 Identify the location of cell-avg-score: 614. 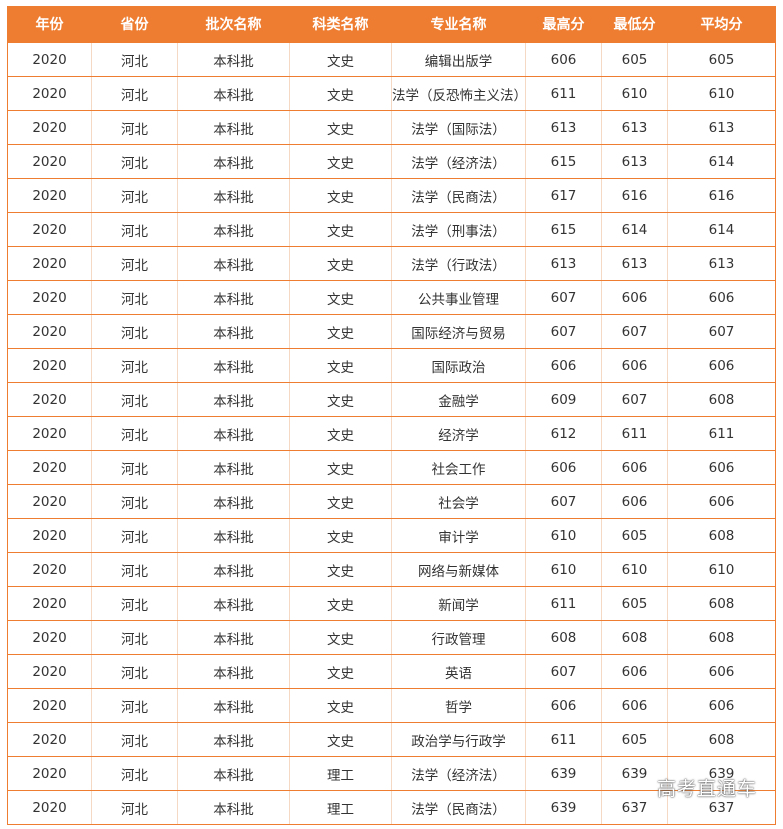
(721, 229).